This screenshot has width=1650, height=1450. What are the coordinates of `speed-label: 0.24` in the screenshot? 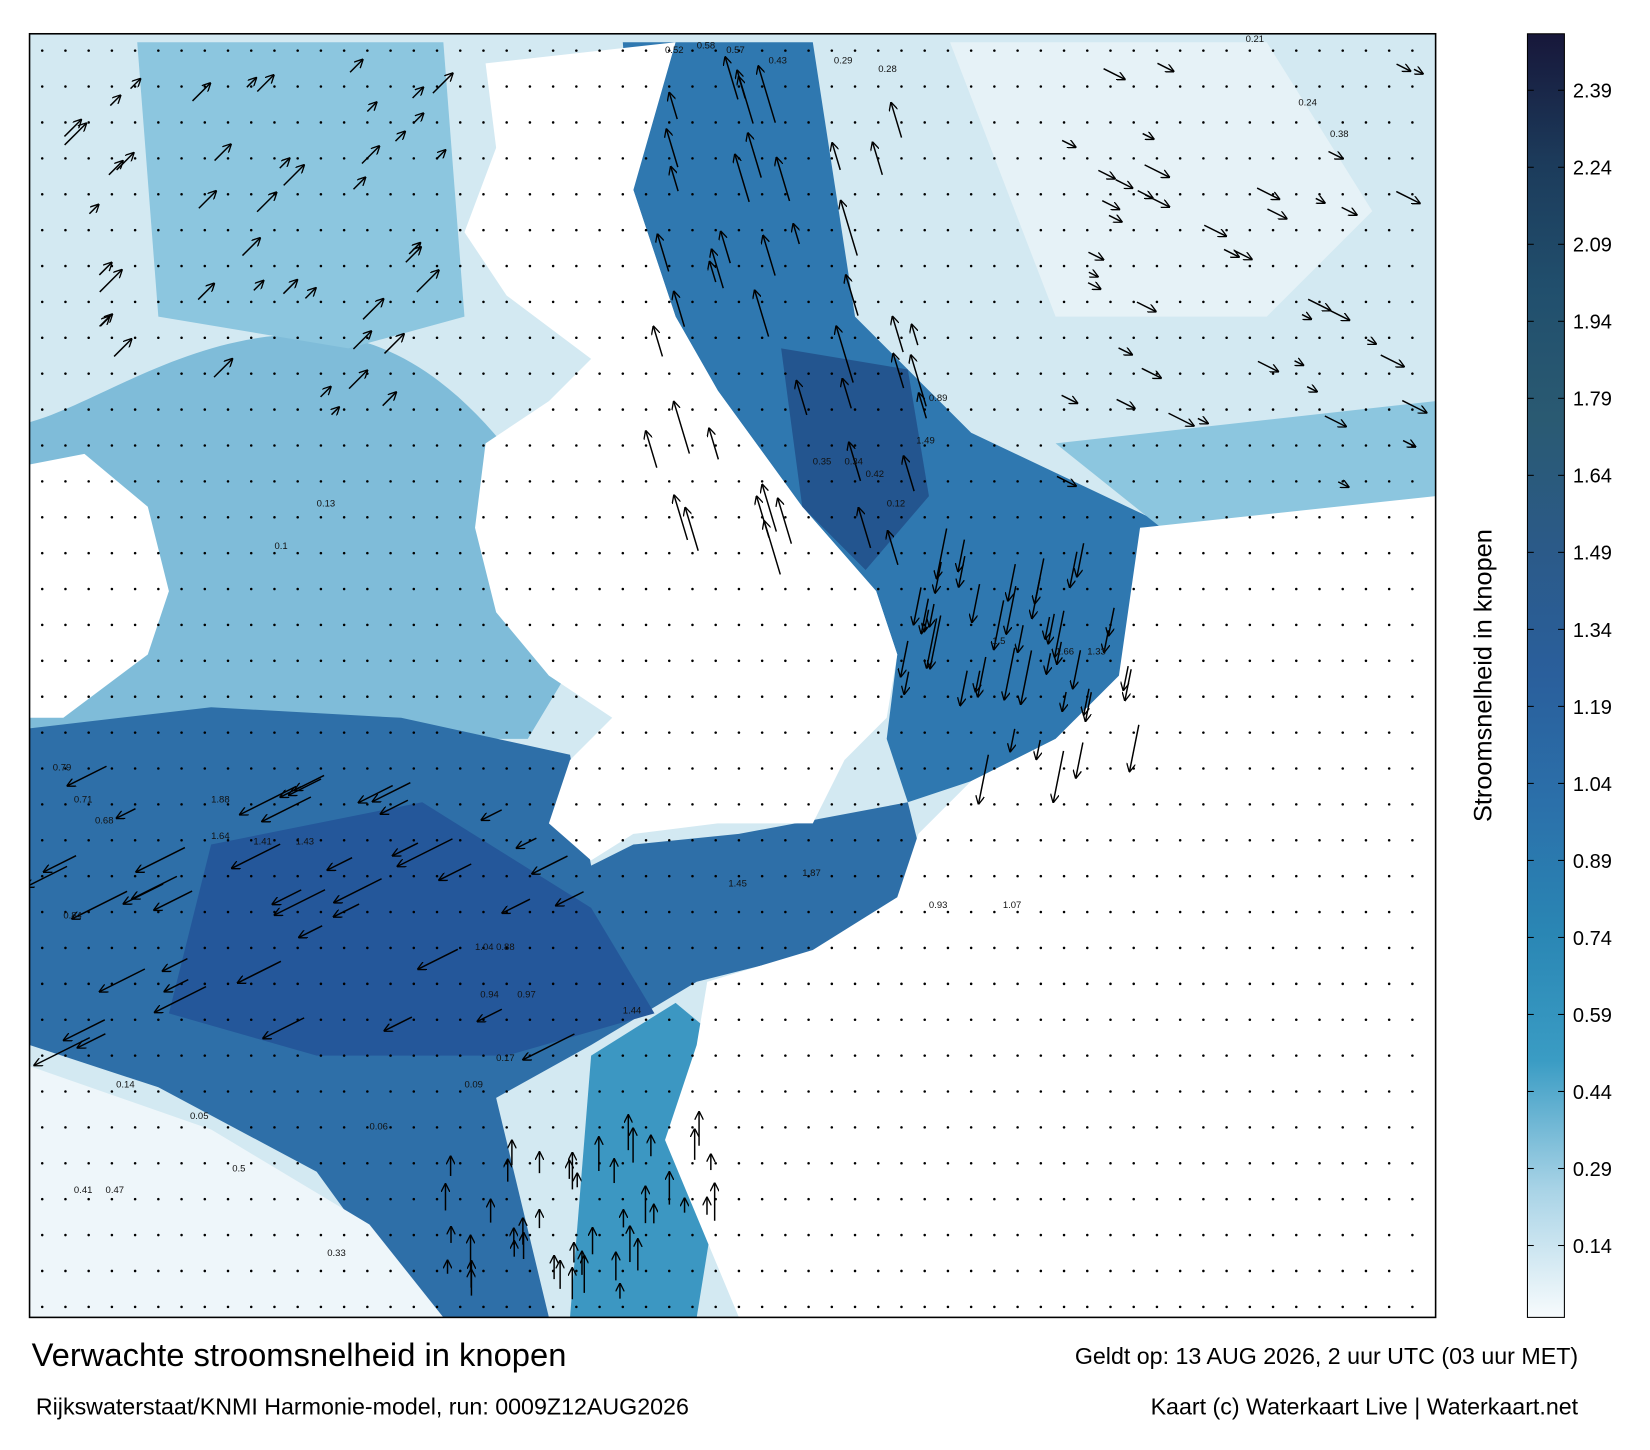 It's located at (1307, 103).